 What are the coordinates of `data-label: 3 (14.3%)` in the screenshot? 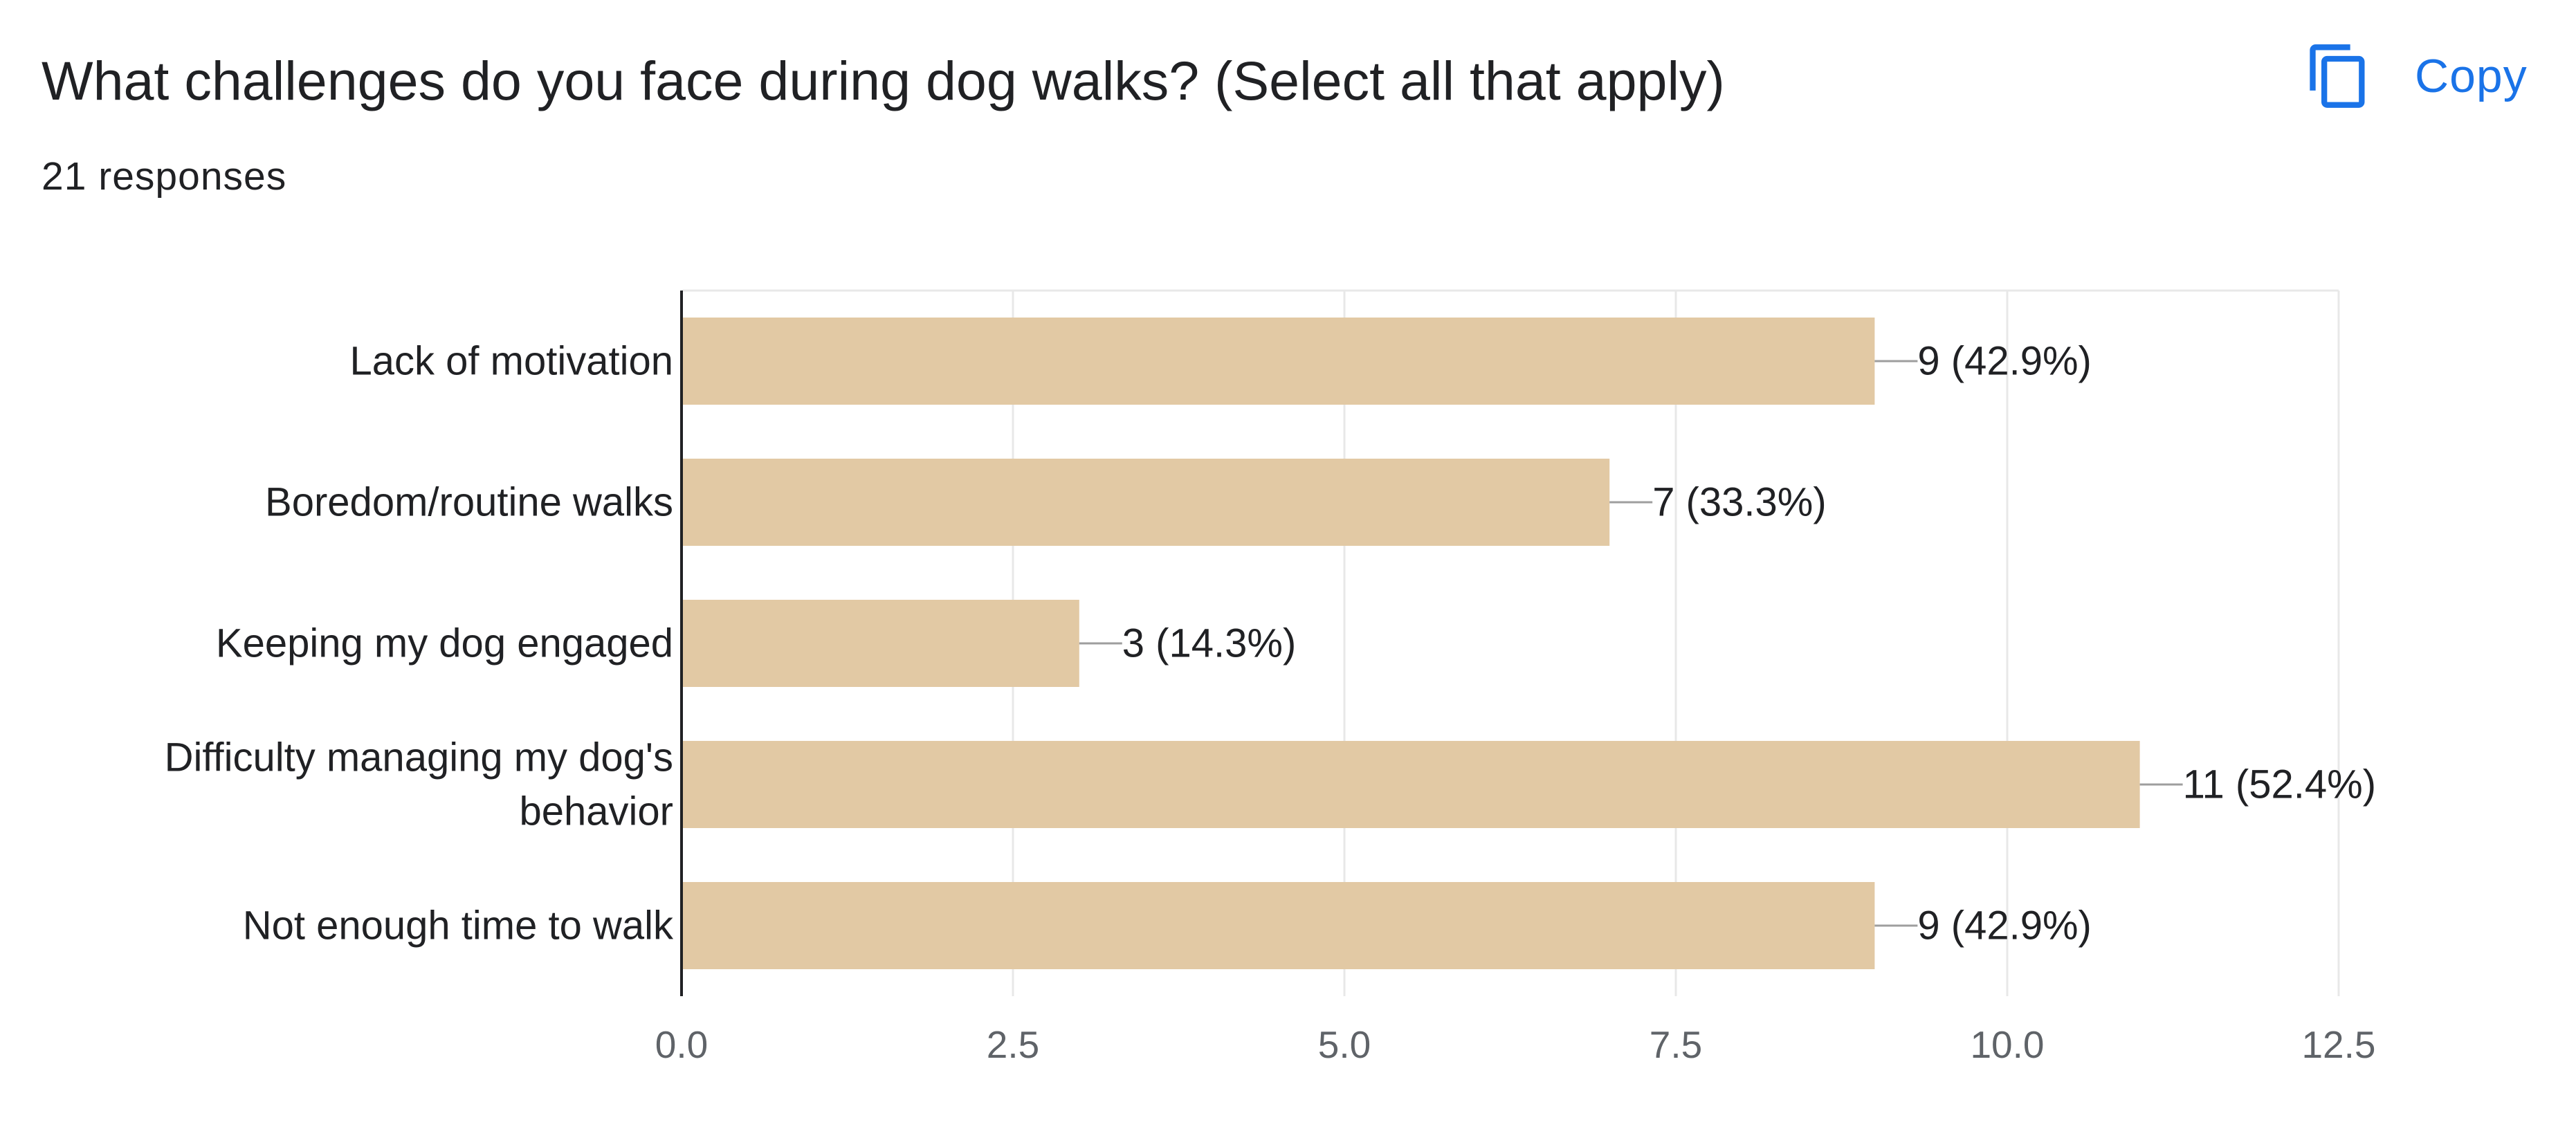 It's located at (1209, 643).